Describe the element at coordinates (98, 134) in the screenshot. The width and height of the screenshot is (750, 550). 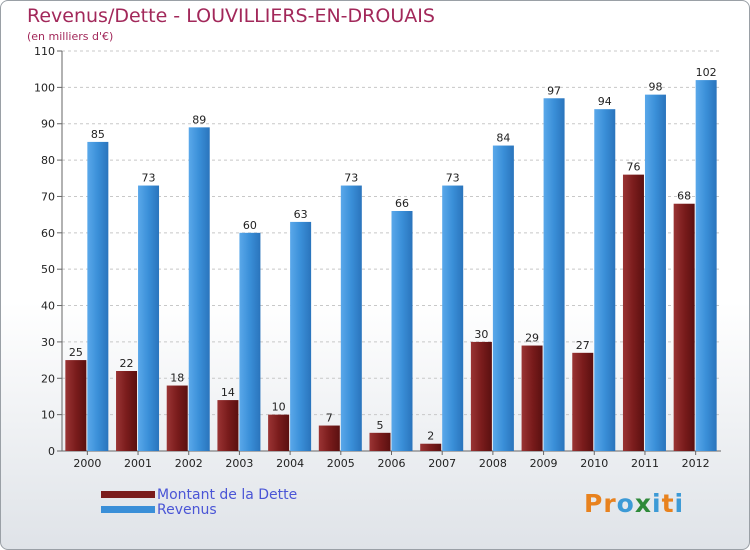
I see `data-label-revenus: 85` at that location.